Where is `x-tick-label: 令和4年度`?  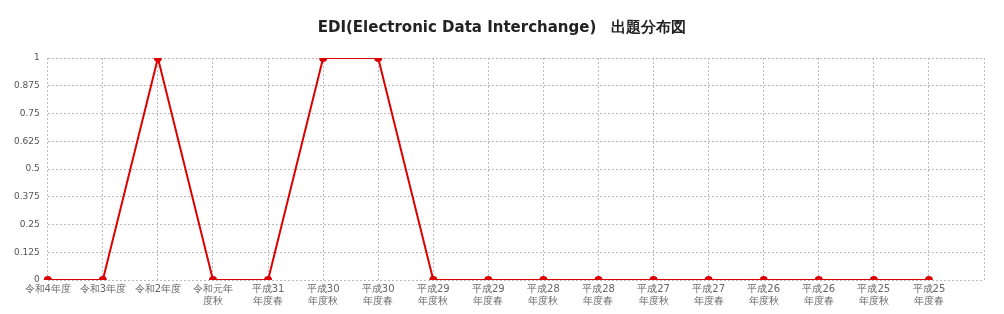
x-tick-label: 令和4年度 is located at coordinates (47, 288).